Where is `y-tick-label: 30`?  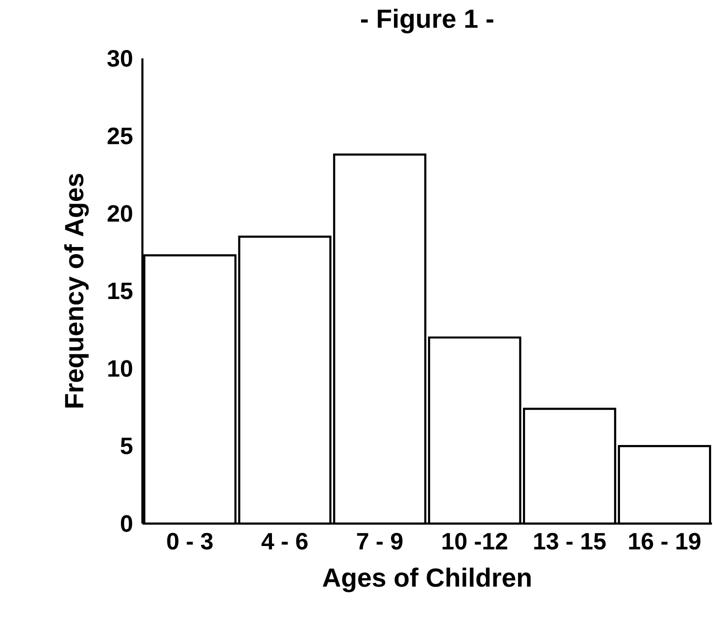 y-tick-label: 30 is located at coordinates (119, 58).